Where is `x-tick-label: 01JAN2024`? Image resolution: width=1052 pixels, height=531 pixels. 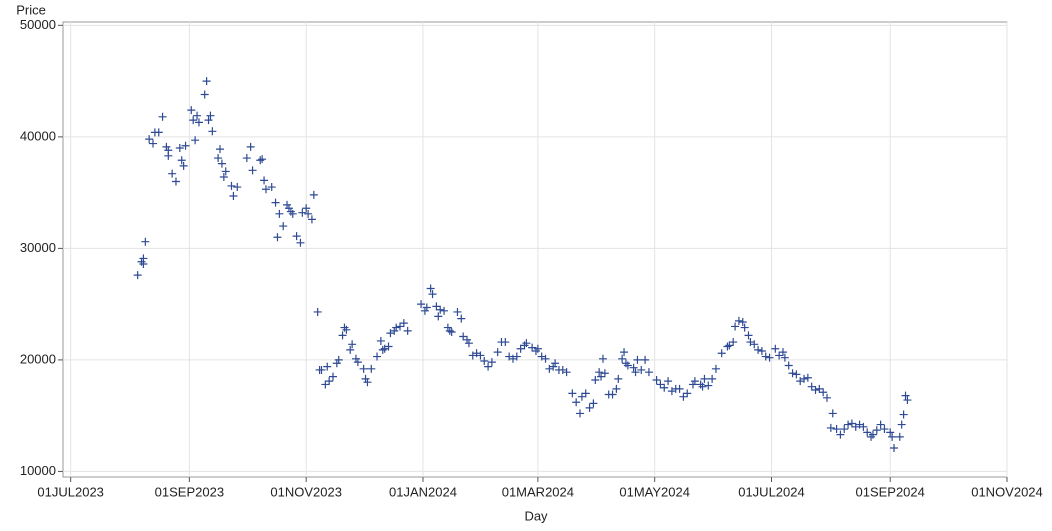 x-tick-label: 01JAN2024 is located at coordinates (423, 491).